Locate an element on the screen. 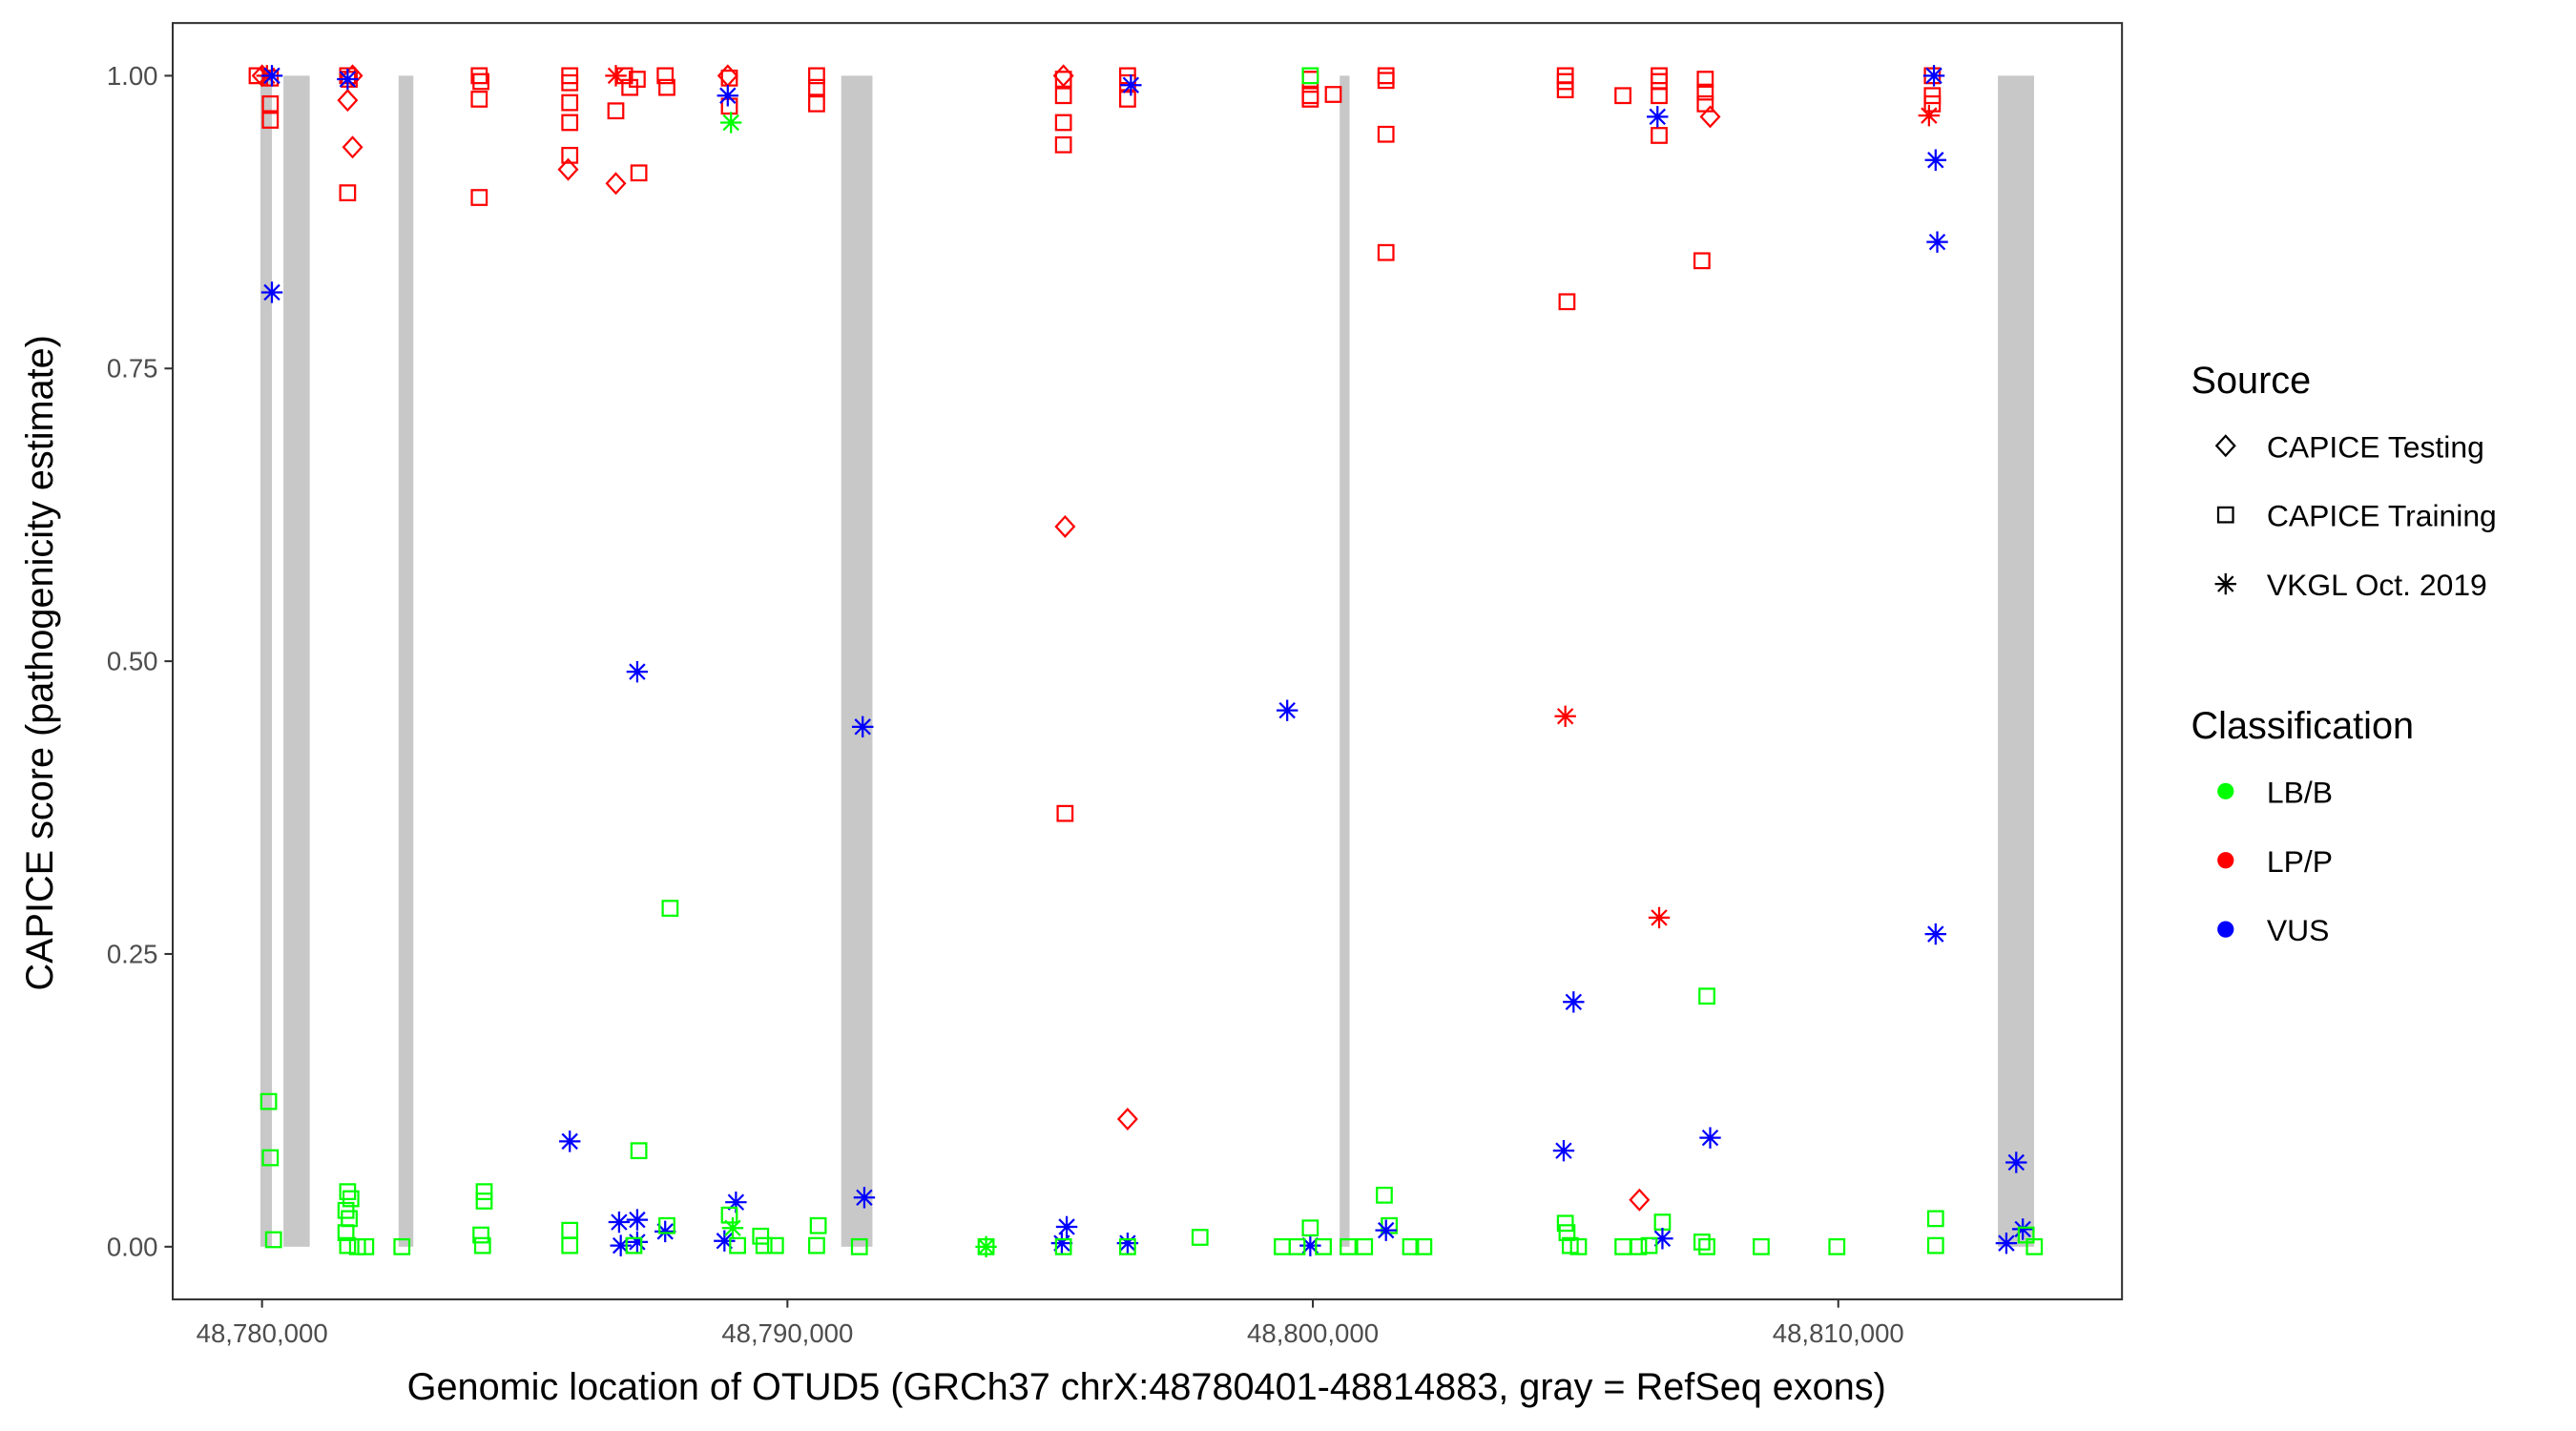  legend-classification-title: Classification is located at coordinates (2303, 726).